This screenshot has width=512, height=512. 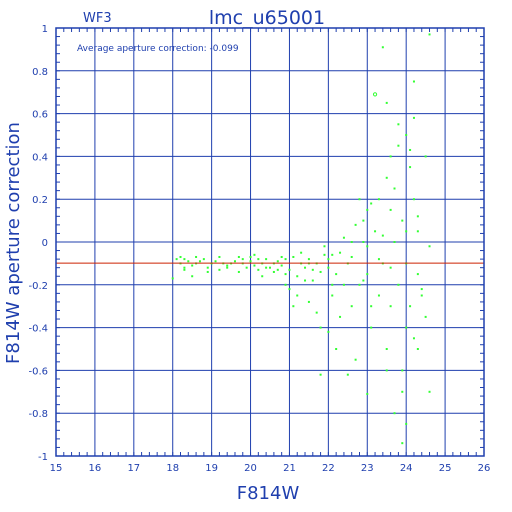 What do you see at coordinates (406, 468) in the screenshot?
I see `x-tick-label: 24` at bounding box center [406, 468].